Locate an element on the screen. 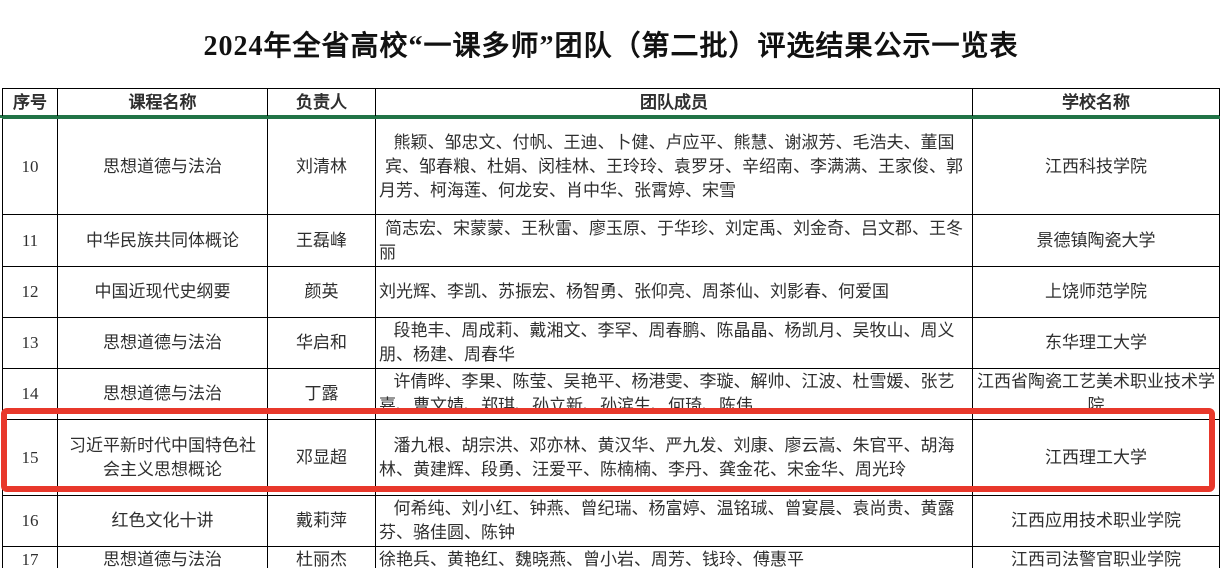  cell-course: 中华民族共同体概论 is located at coordinates (162, 240).